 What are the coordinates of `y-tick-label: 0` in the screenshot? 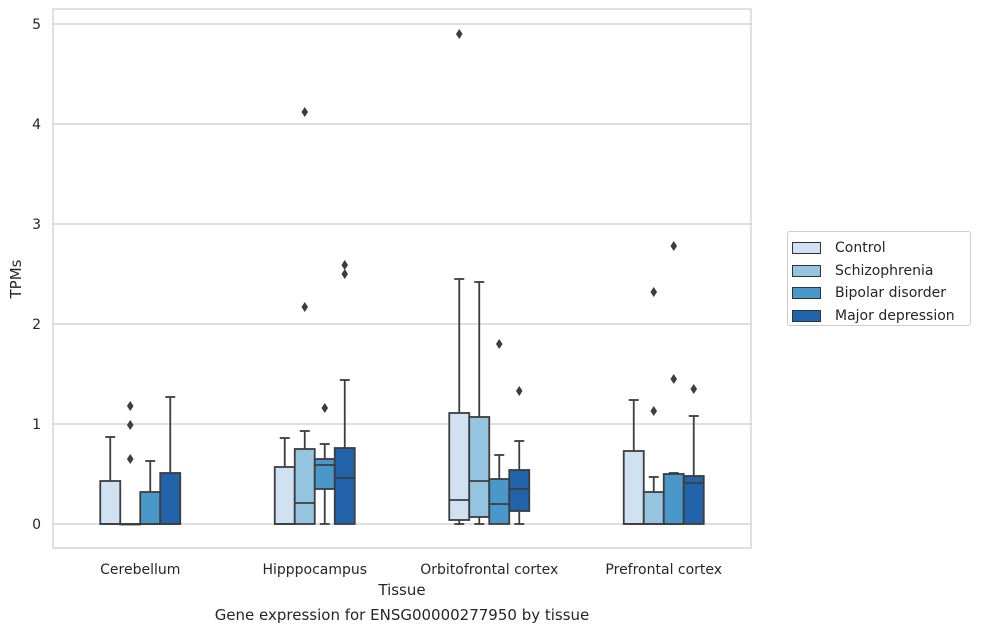 It's located at (36, 525).